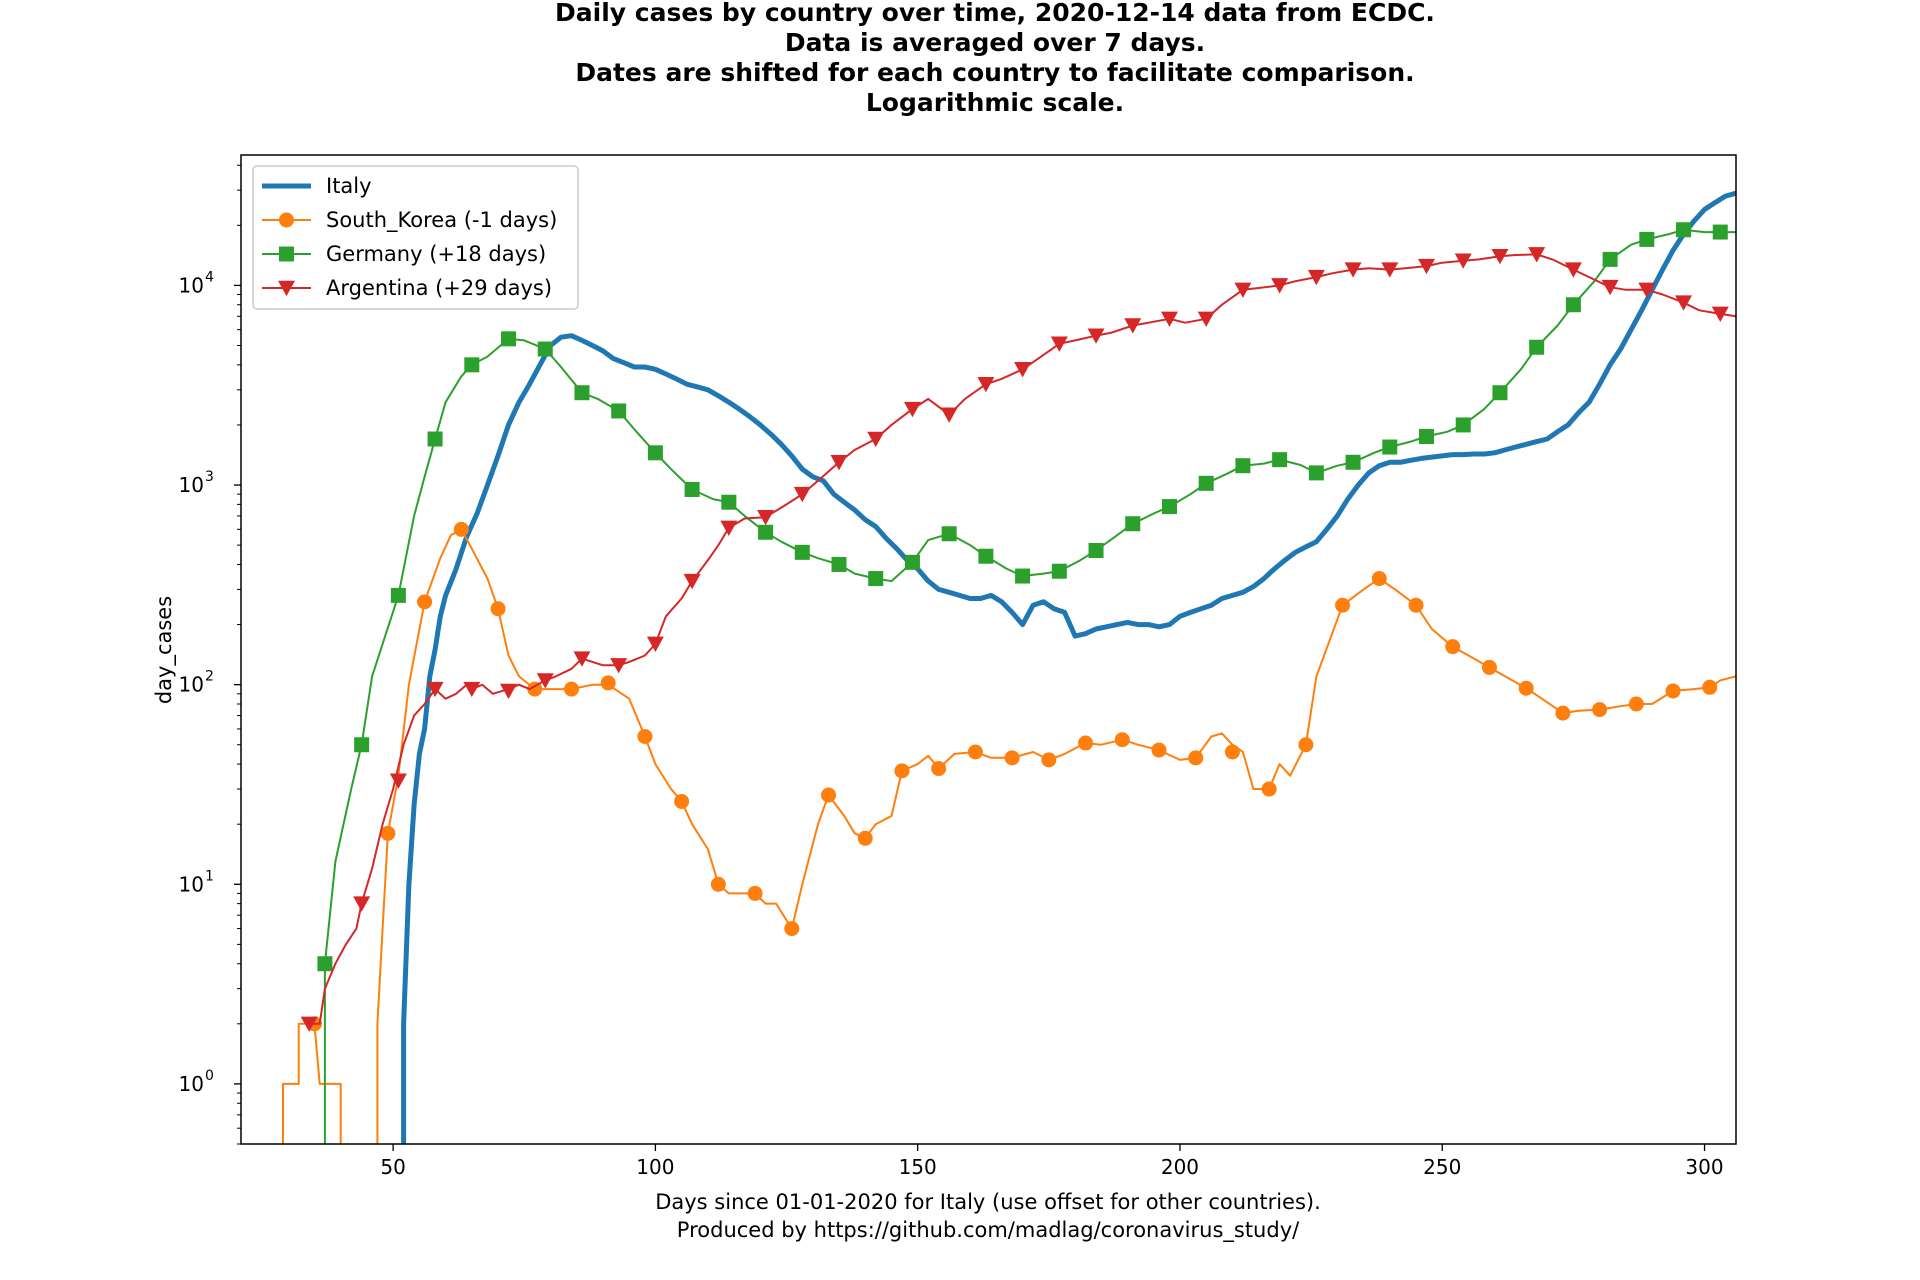 The height and width of the screenshot is (1280, 1920). Describe the element at coordinates (191, 285) in the screenshot. I see `y-tick-label-4: 10` at that location.